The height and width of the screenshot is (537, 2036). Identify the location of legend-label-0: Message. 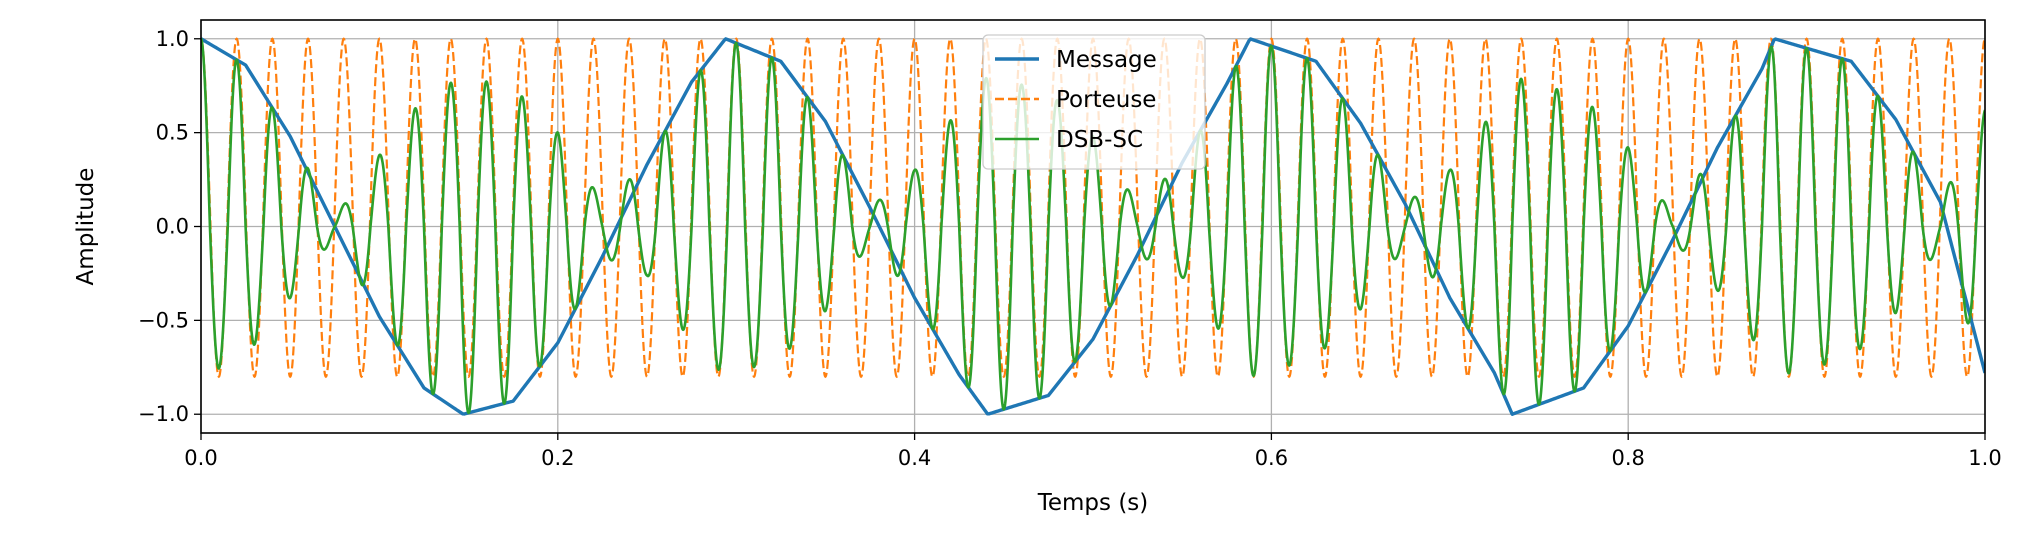
(1106, 60).